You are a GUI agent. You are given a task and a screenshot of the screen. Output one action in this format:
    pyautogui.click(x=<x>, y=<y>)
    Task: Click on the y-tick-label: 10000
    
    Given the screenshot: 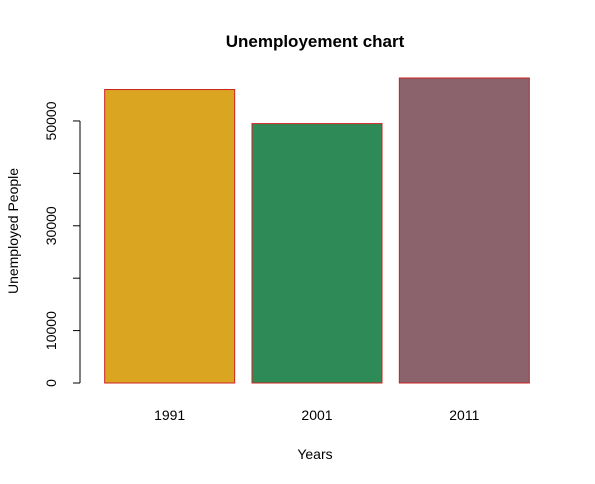 What is the action you would take?
    pyautogui.click(x=51, y=330)
    